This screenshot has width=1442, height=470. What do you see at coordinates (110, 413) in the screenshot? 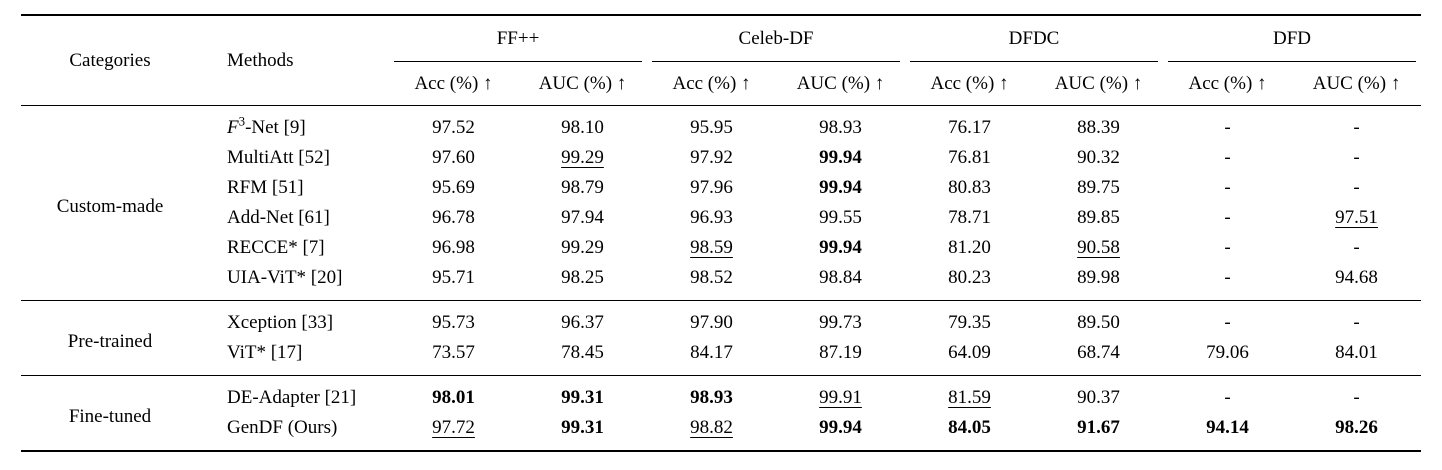
I see `category-cell: Fine-tuned` at bounding box center [110, 413].